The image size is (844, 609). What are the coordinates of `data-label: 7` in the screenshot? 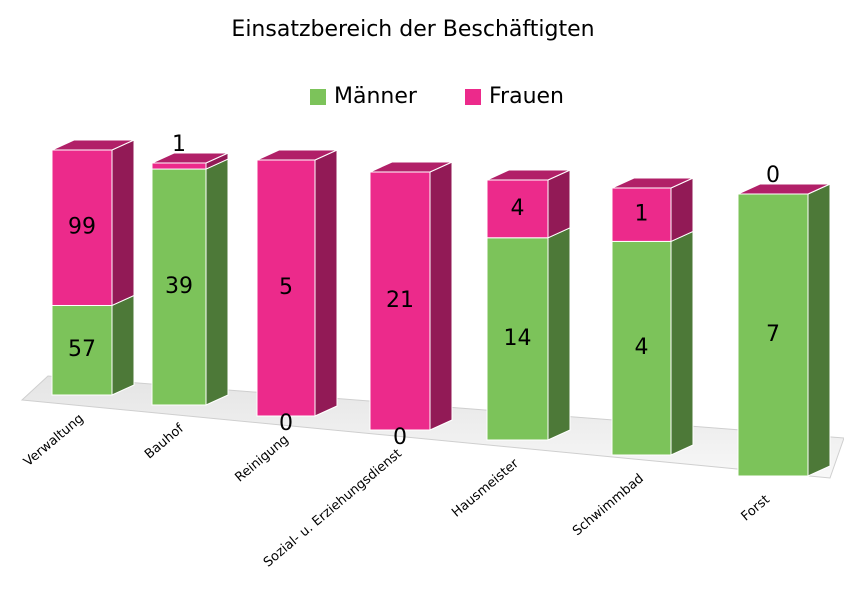 It's located at (773, 334).